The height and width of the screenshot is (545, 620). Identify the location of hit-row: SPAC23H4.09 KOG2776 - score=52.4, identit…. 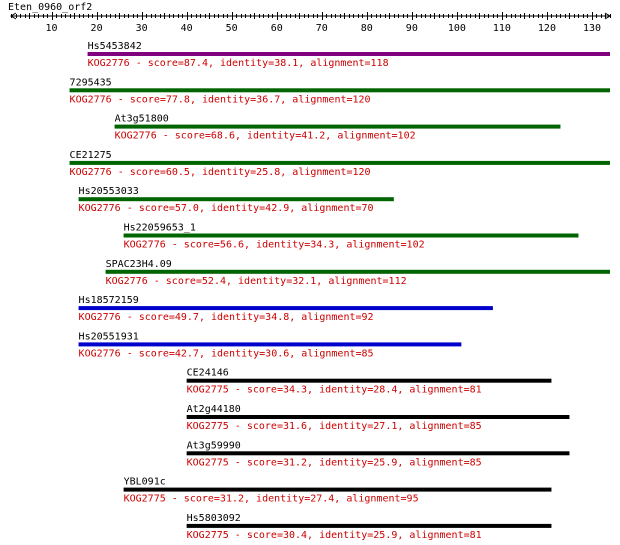
(357, 273).